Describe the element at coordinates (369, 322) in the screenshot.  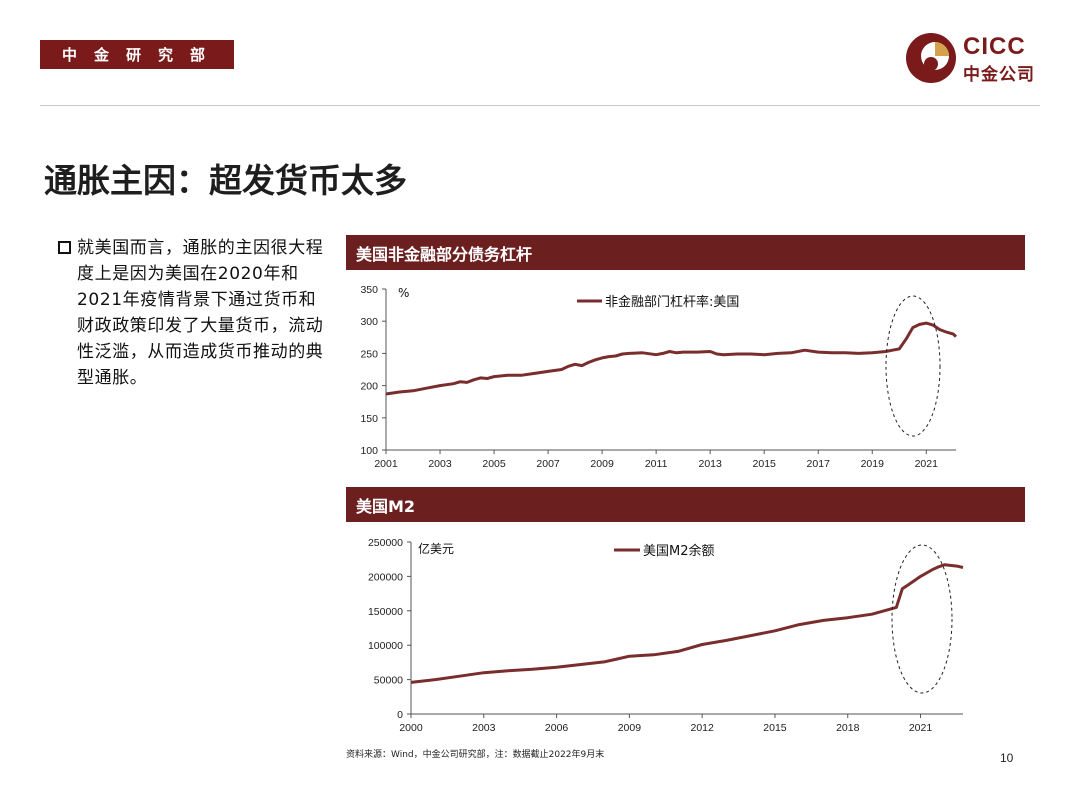
I see `y-tick-label: 300` at that location.